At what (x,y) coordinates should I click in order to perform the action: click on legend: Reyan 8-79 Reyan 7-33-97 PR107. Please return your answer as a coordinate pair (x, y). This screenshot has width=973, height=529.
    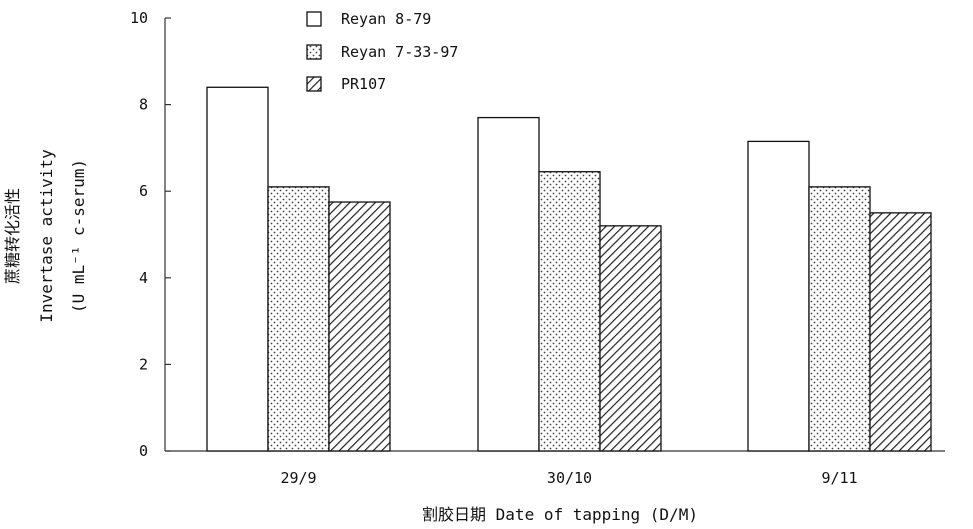
    Looking at the image, I should click on (382, 51).